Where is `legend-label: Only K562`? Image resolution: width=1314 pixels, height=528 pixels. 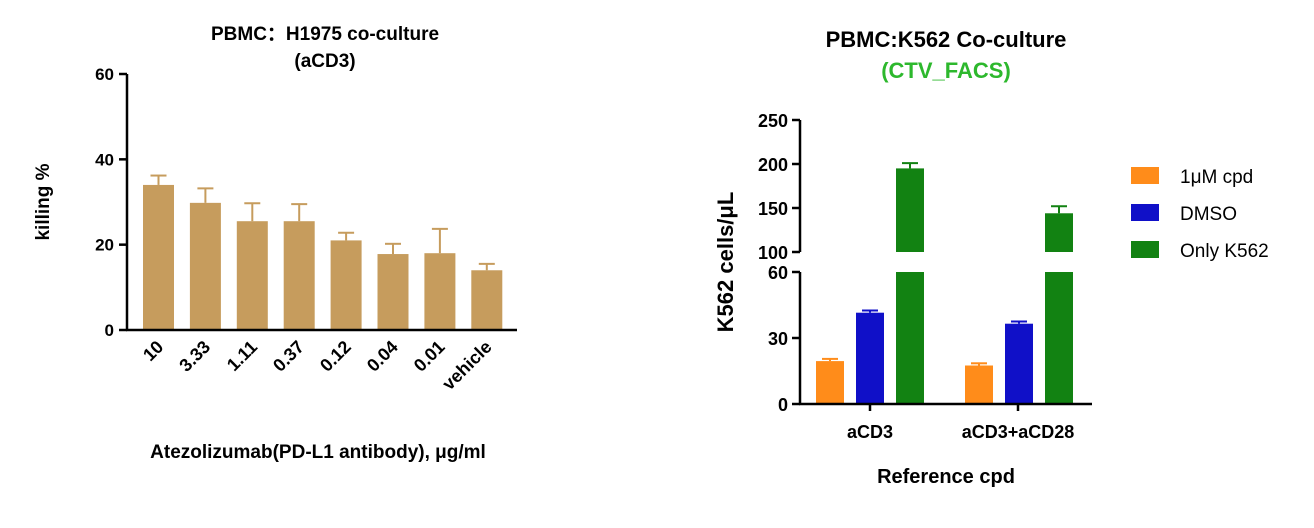
legend-label: Only K562 is located at coordinates (1224, 251).